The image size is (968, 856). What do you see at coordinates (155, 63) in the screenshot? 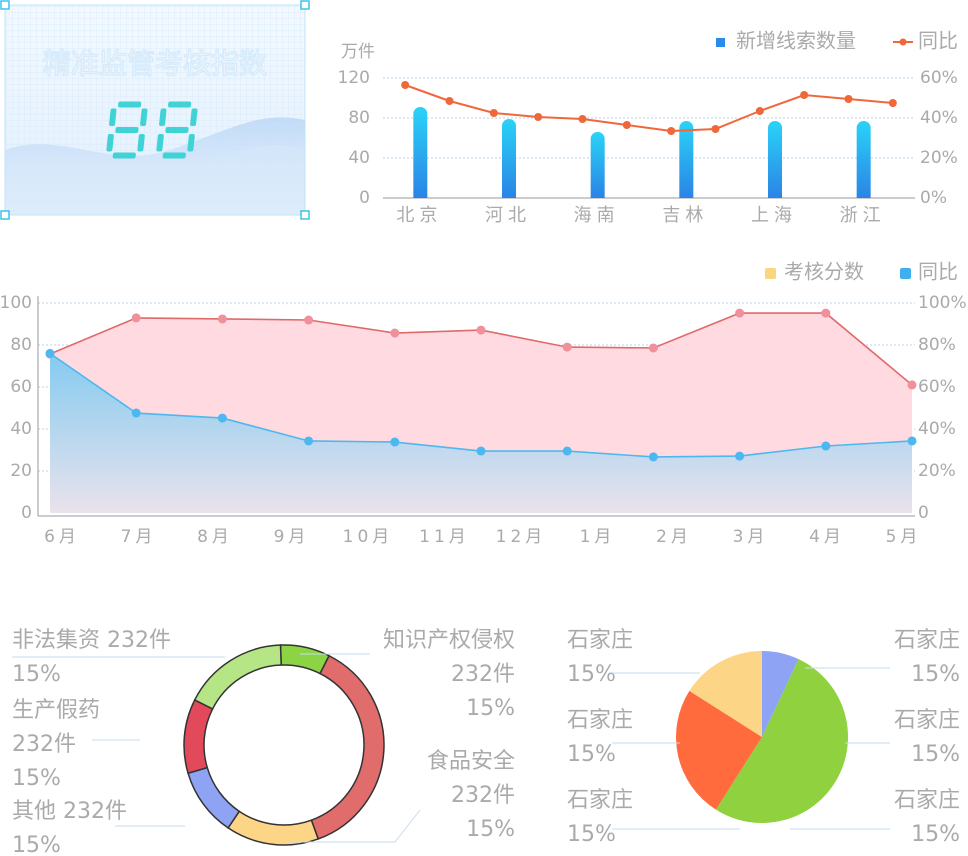
I see `panel-title: 精准监管考核指数` at bounding box center [155, 63].